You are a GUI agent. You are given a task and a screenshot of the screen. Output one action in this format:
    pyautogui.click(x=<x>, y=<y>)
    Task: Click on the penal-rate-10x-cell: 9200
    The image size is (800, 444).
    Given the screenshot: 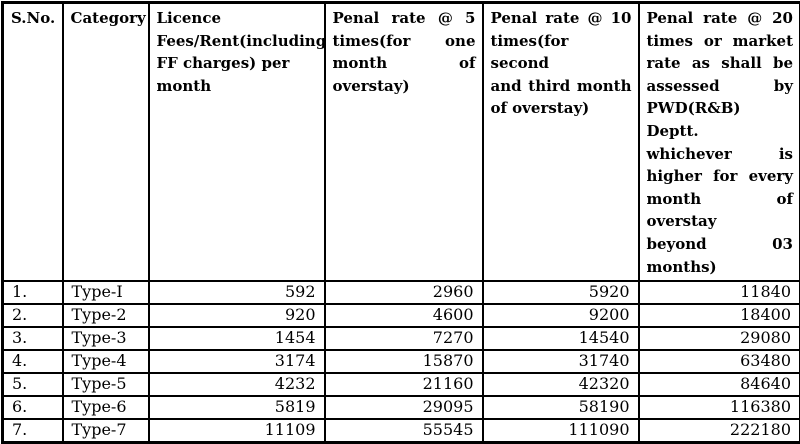 What is the action you would take?
    pyautogui.click(x=561, y=315)
    